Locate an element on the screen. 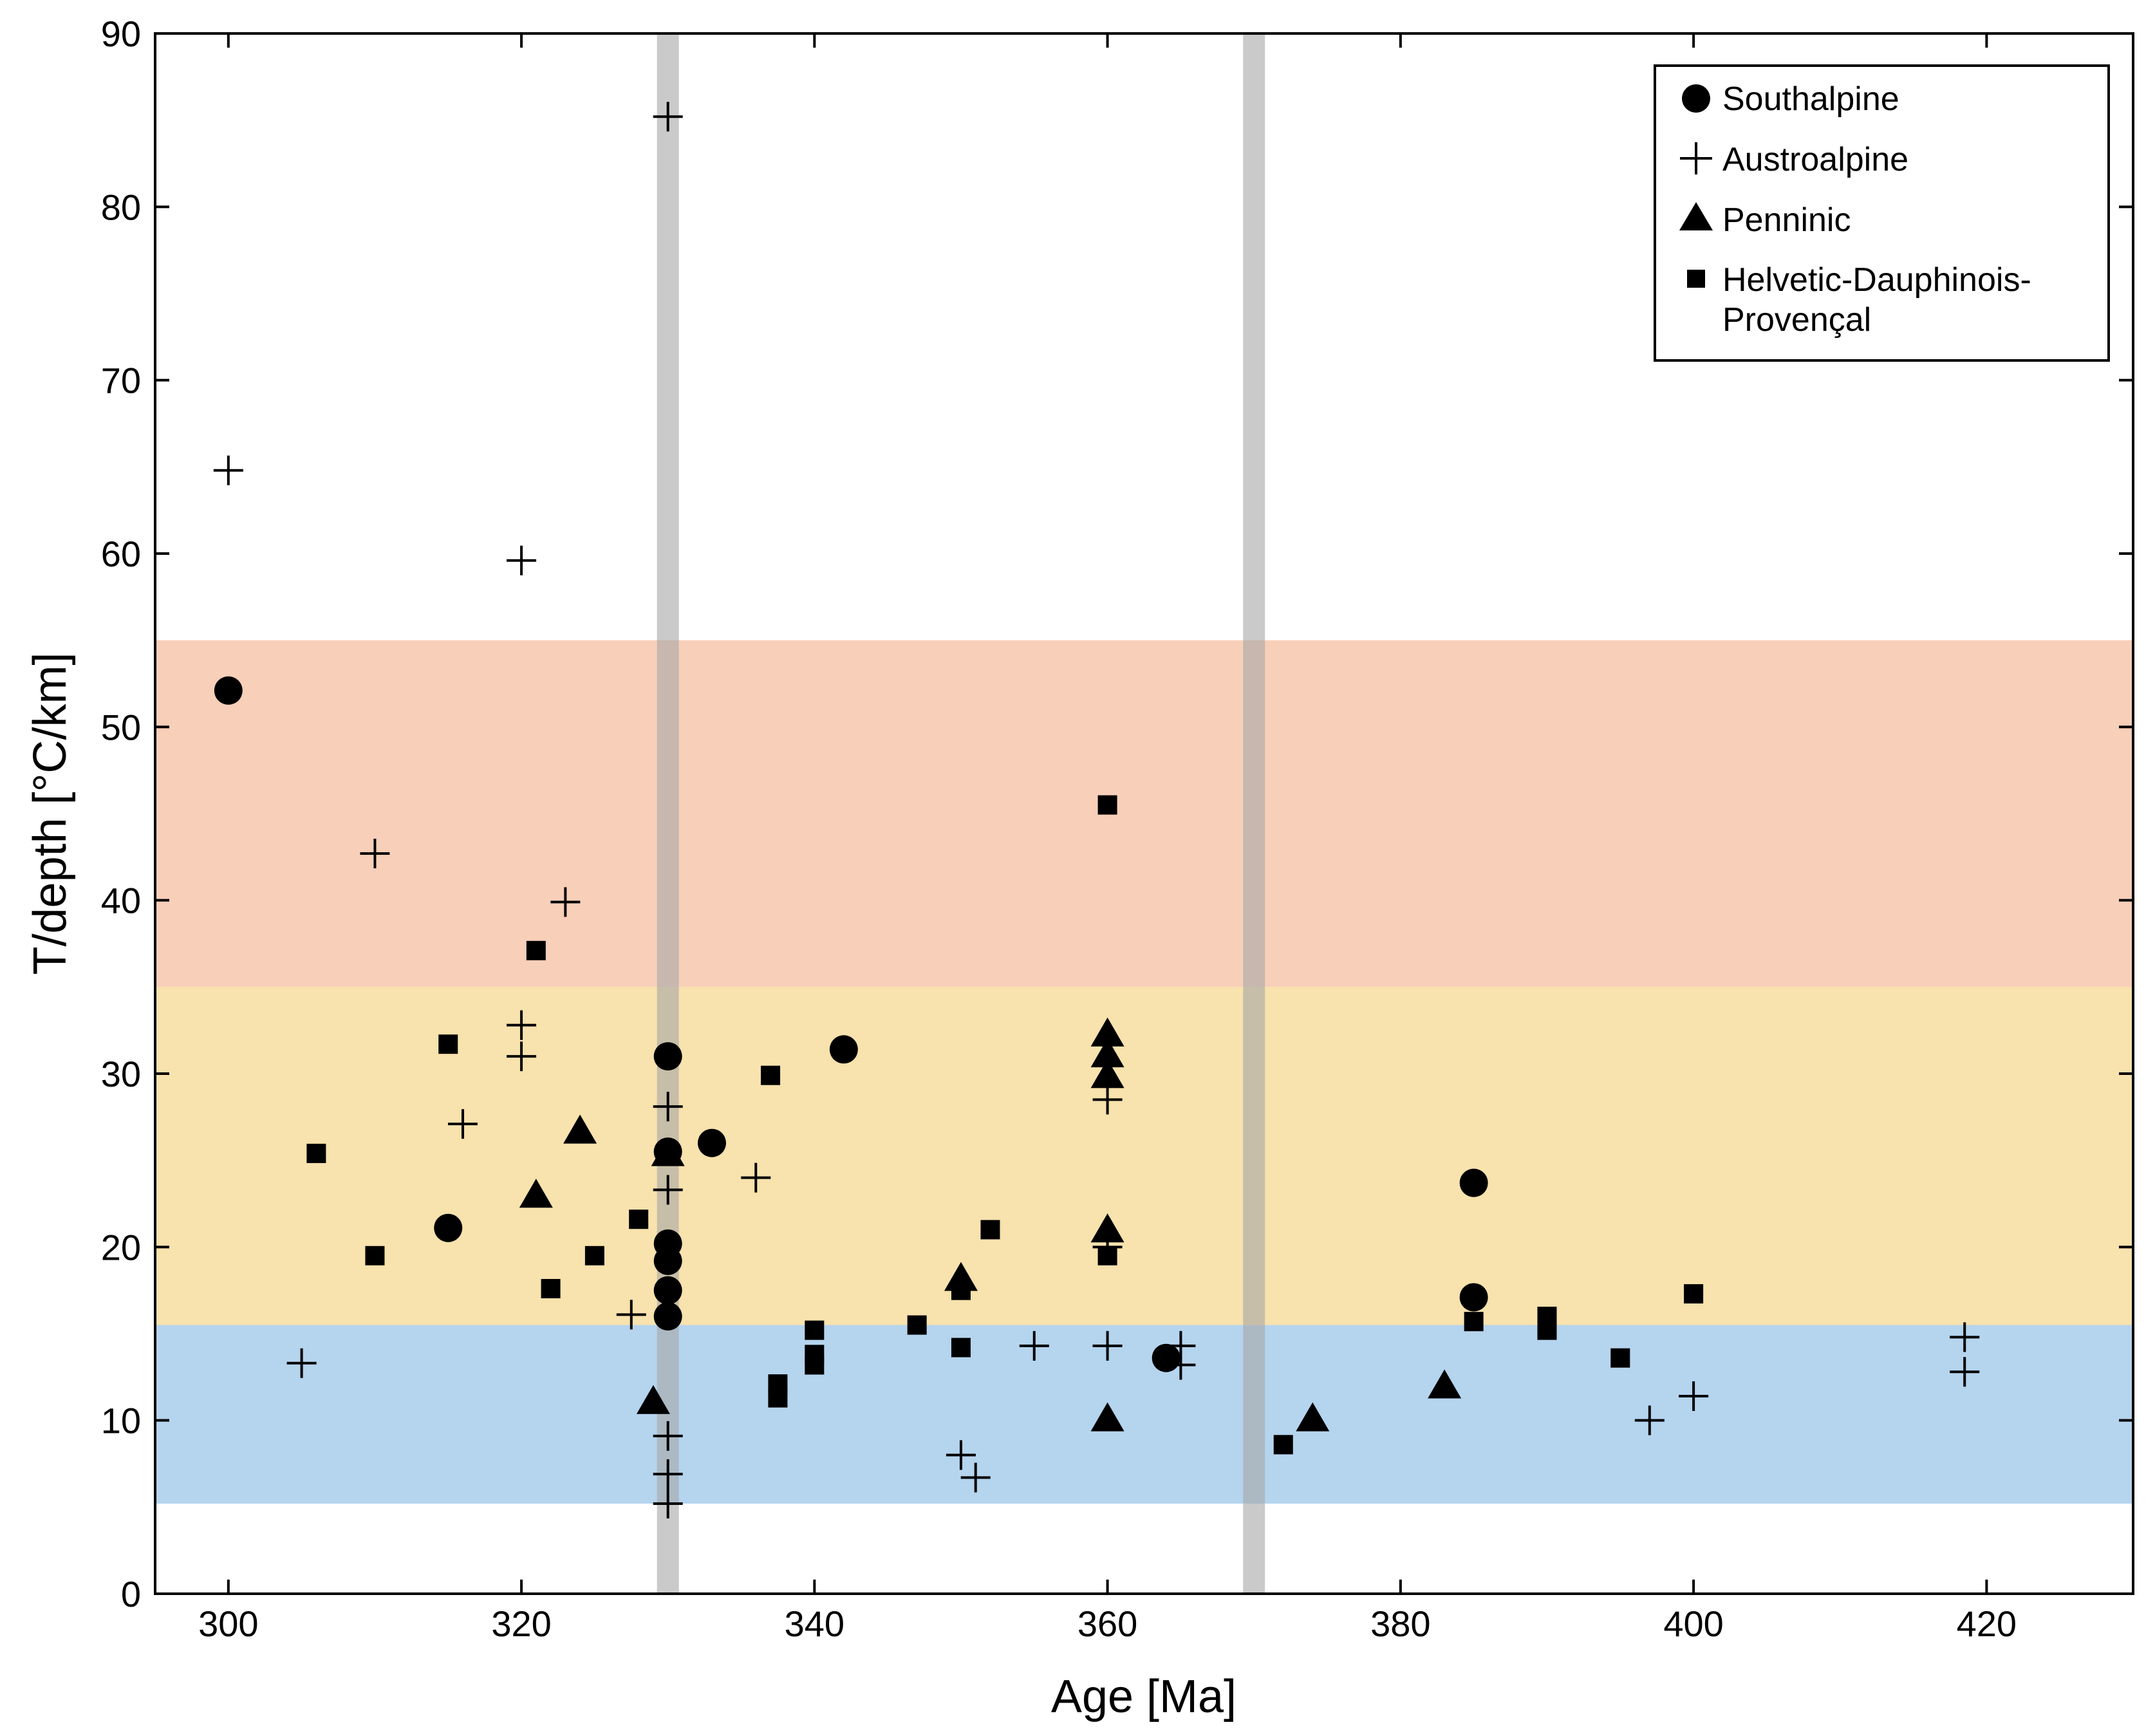 Image resolution: width=2155 pixels, height=1736 pixels. x-tick-label: 400 is located at coordinates (1693, 1623).